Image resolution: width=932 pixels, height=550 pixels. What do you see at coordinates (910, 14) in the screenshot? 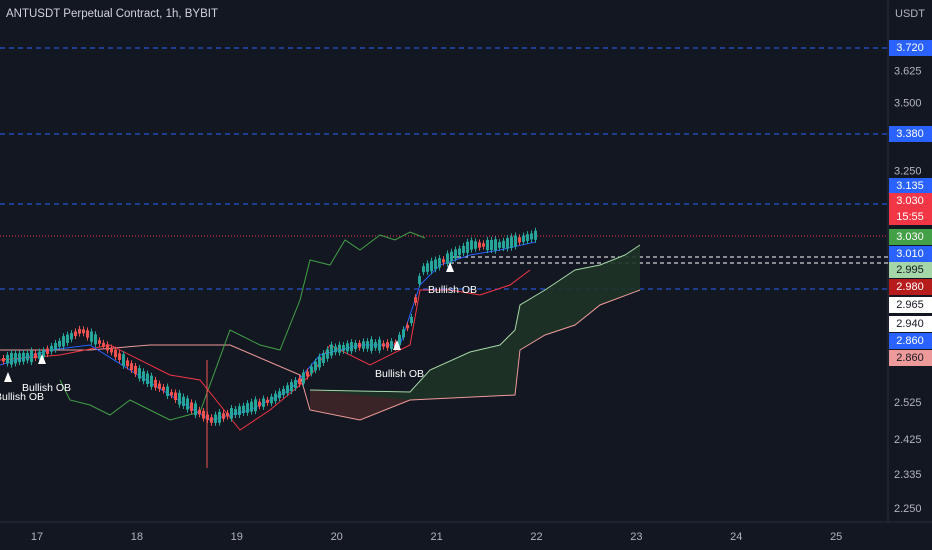
I see `axis-unit: USDT` at bounding box center [910, 14].